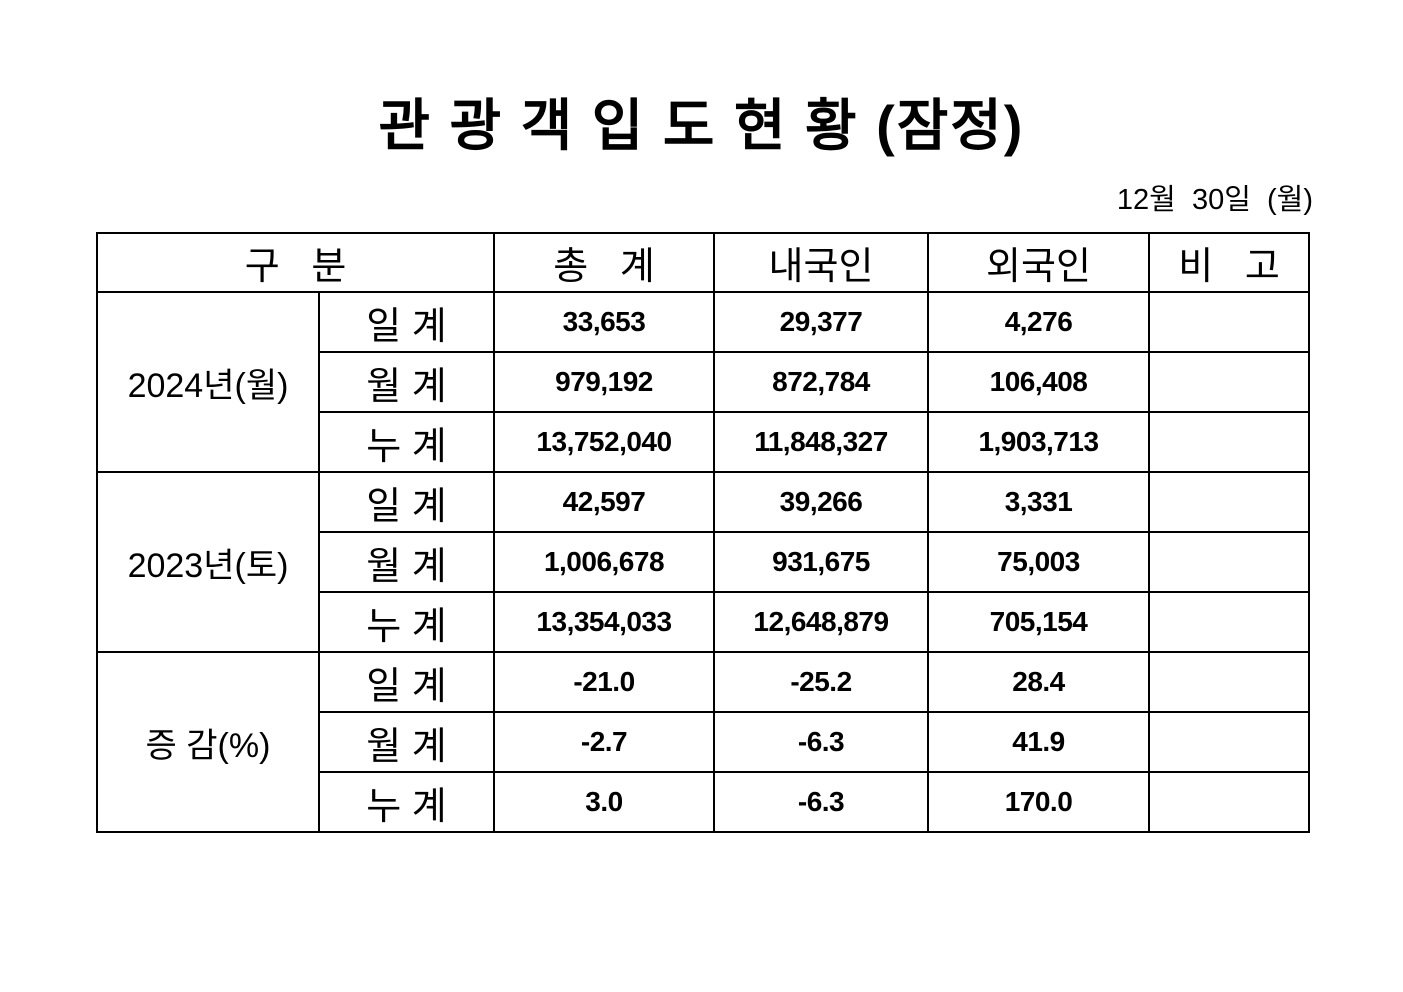 The height and width of the screenshot is (992, 1403). What do you see at coordinates (821, 502) in the screenshot?
I see `value-cell-domestic: 39,266` at bounding box center [821, 502].